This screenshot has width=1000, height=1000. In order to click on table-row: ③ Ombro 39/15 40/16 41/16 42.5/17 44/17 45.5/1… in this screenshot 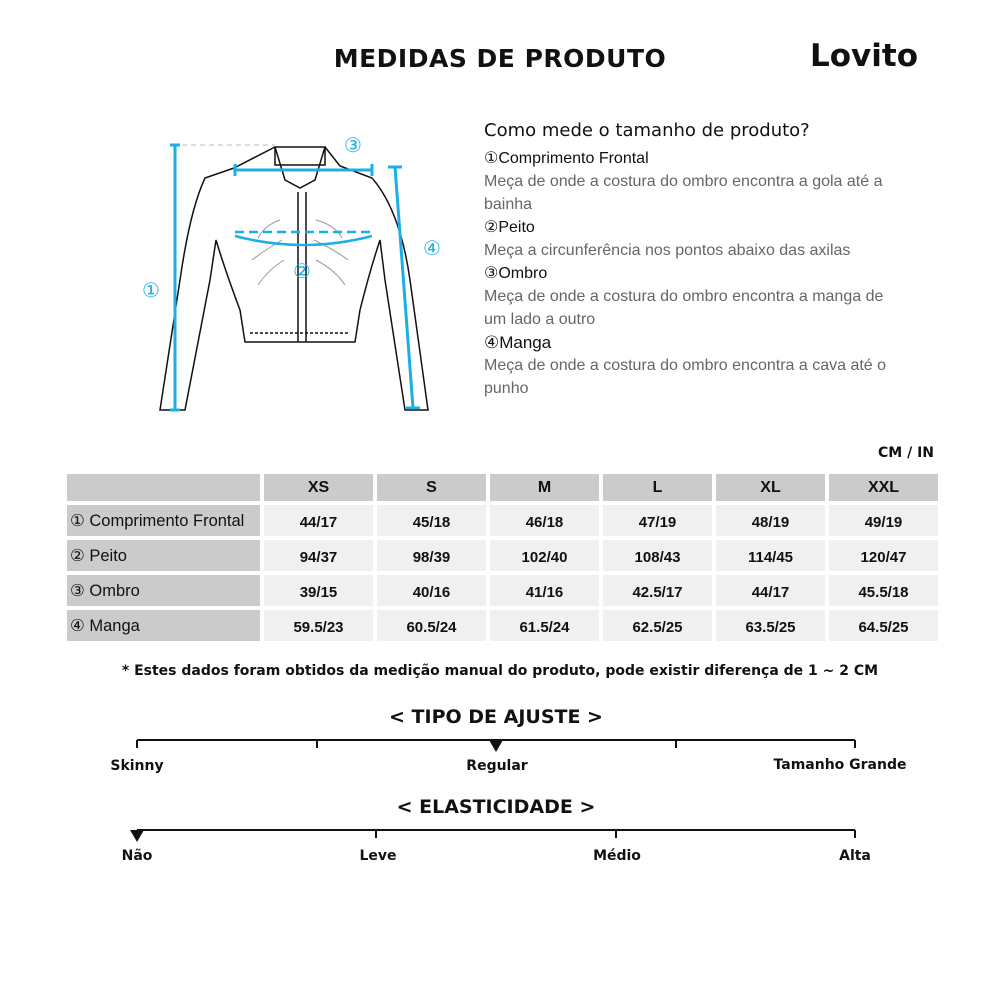, I will do `click(502, 590)`.